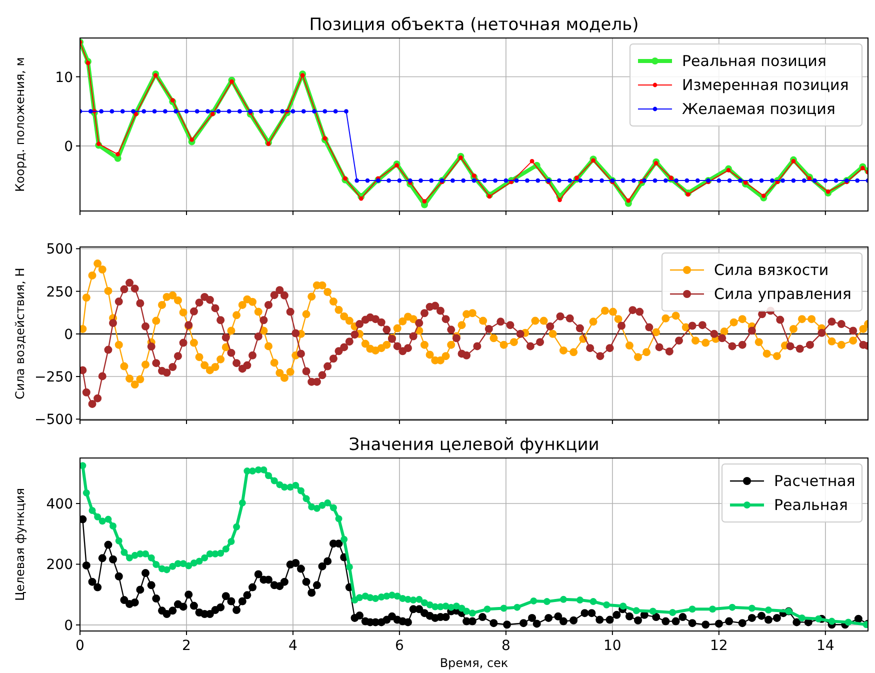 The image size is (875, 673). What do you see at coordinates (613, 646) in the screenshot?
I see `x-tick-label: 10` at bounding box center [613, 646].